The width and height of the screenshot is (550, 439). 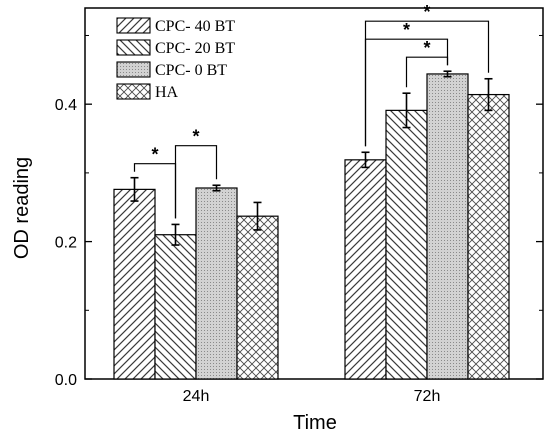 What do you see at coordinates (66, 105) in the screenshot?
I see `y-tick-label: 0.4` at bounding box center [66, 105].